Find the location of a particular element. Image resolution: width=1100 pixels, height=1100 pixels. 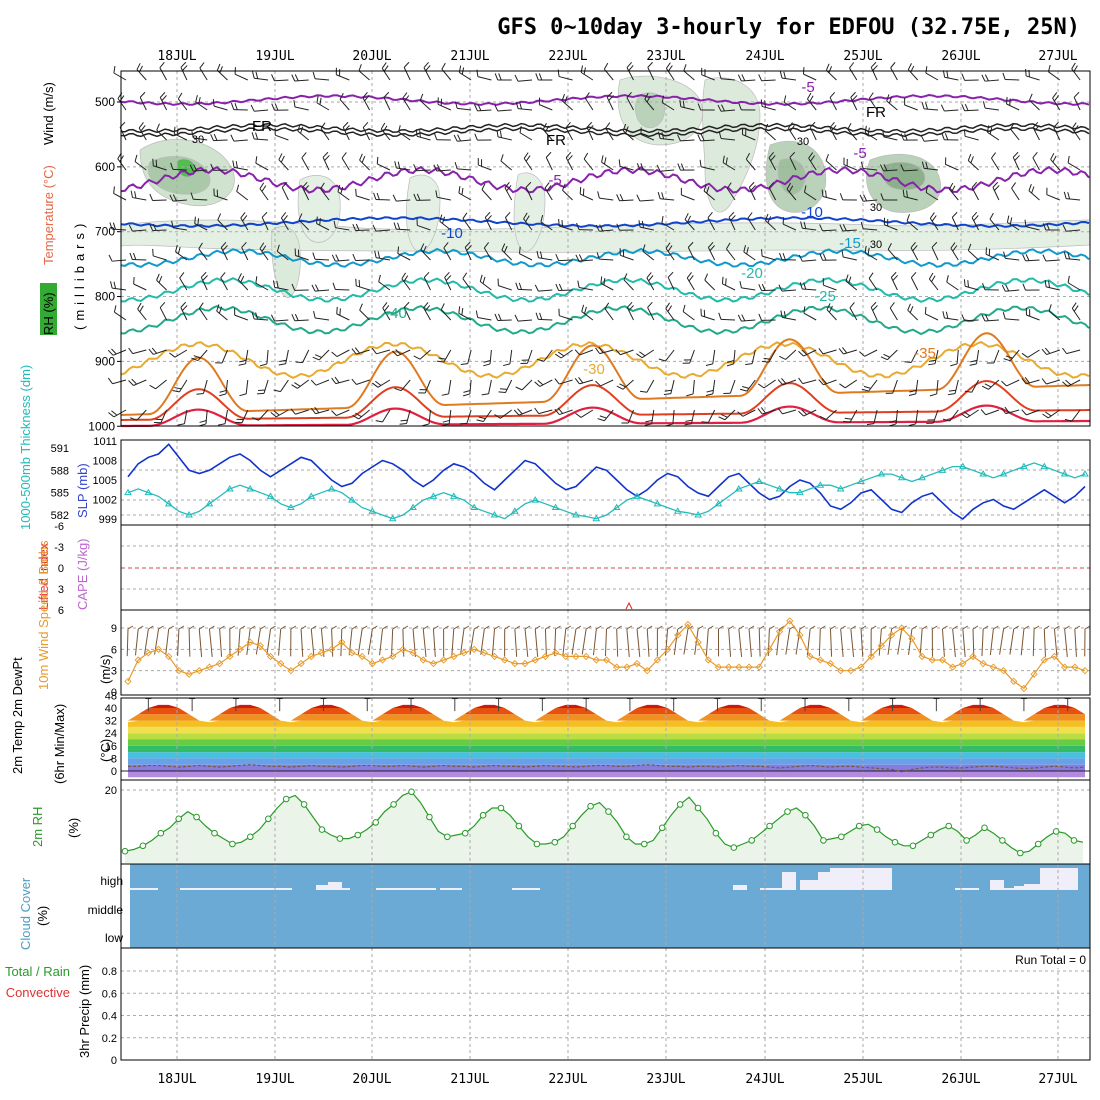

contour-label: -30 is located at coordinates (594, 369).